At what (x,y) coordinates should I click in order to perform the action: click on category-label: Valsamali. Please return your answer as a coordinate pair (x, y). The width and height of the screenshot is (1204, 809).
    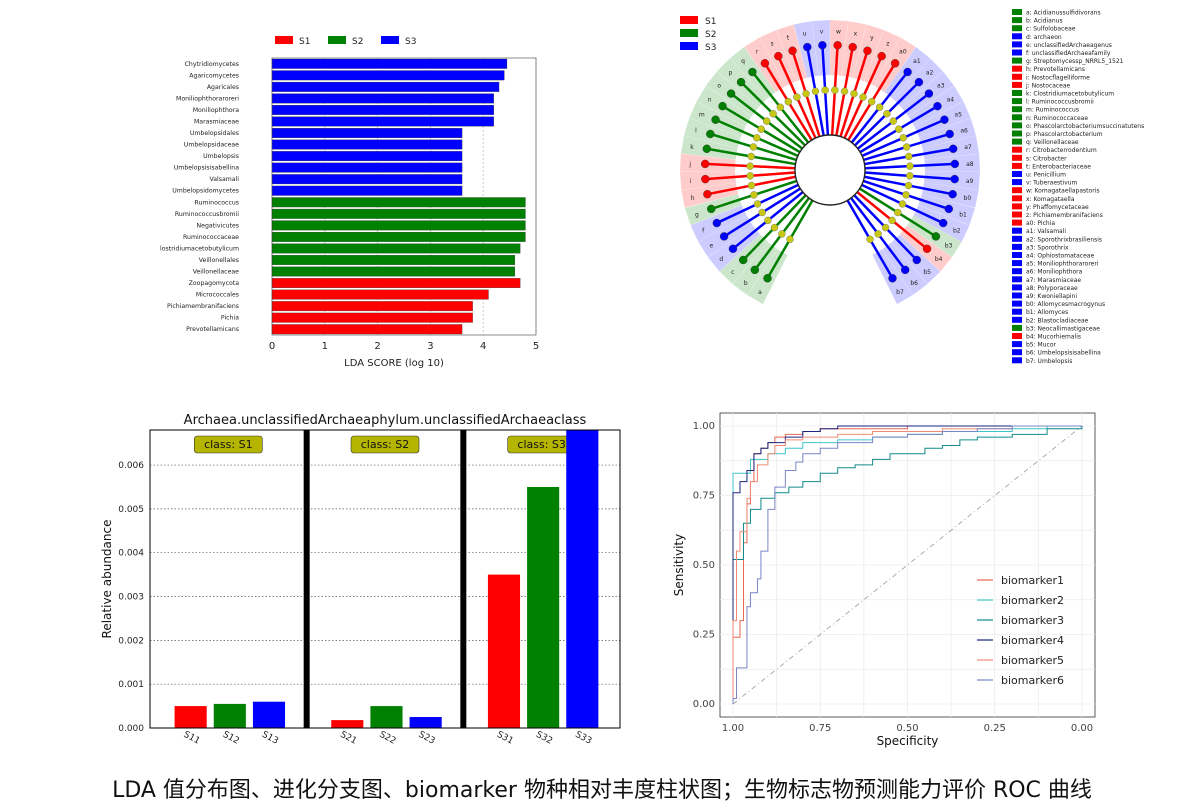
    Looking at the image, I should click on (224, 179).